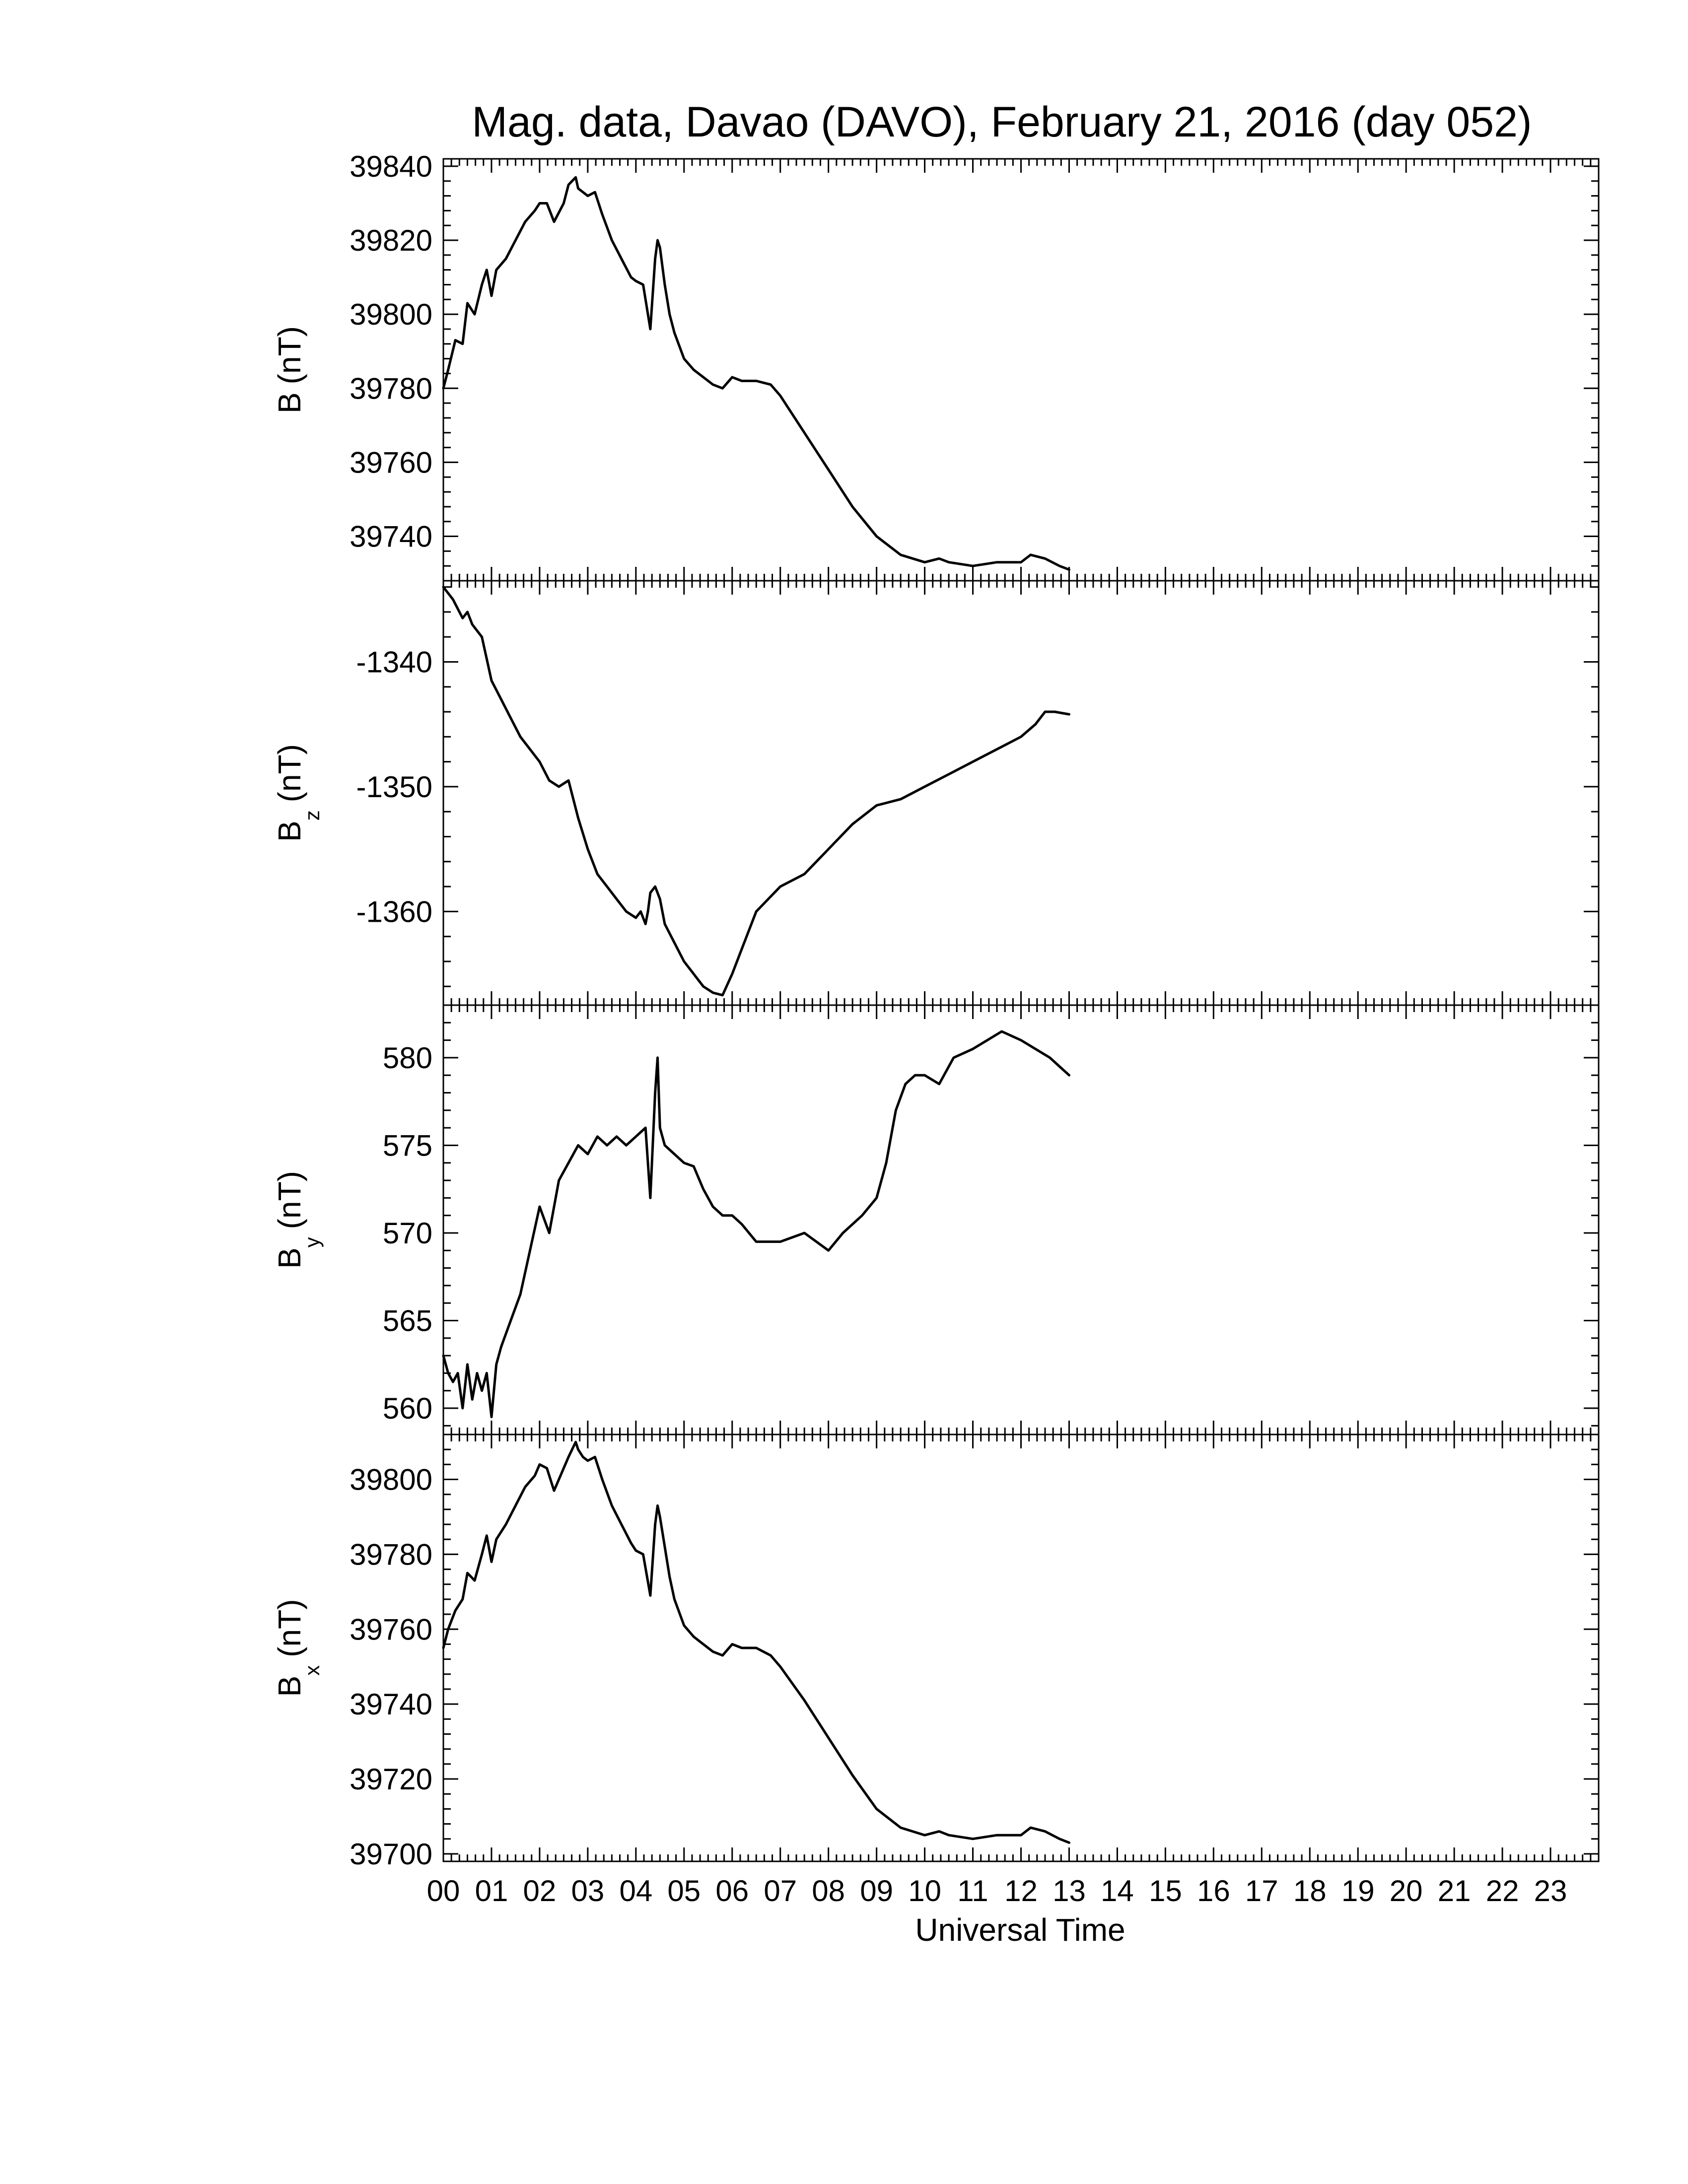 The width and height of the screenshot is (1688, 2184). I want to click on x-tick-label: 08, so click(828, 1891).